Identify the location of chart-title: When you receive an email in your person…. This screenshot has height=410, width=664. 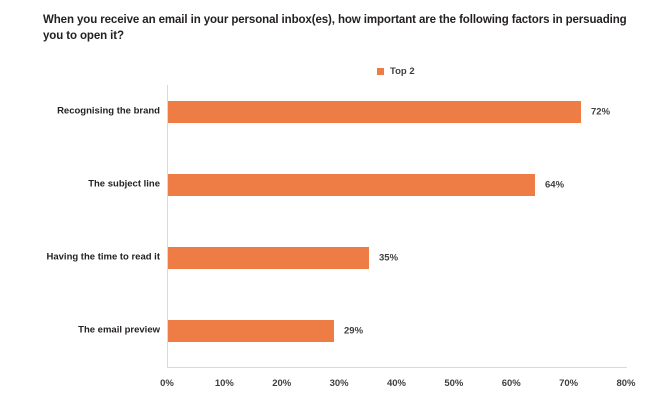
(335, 28).